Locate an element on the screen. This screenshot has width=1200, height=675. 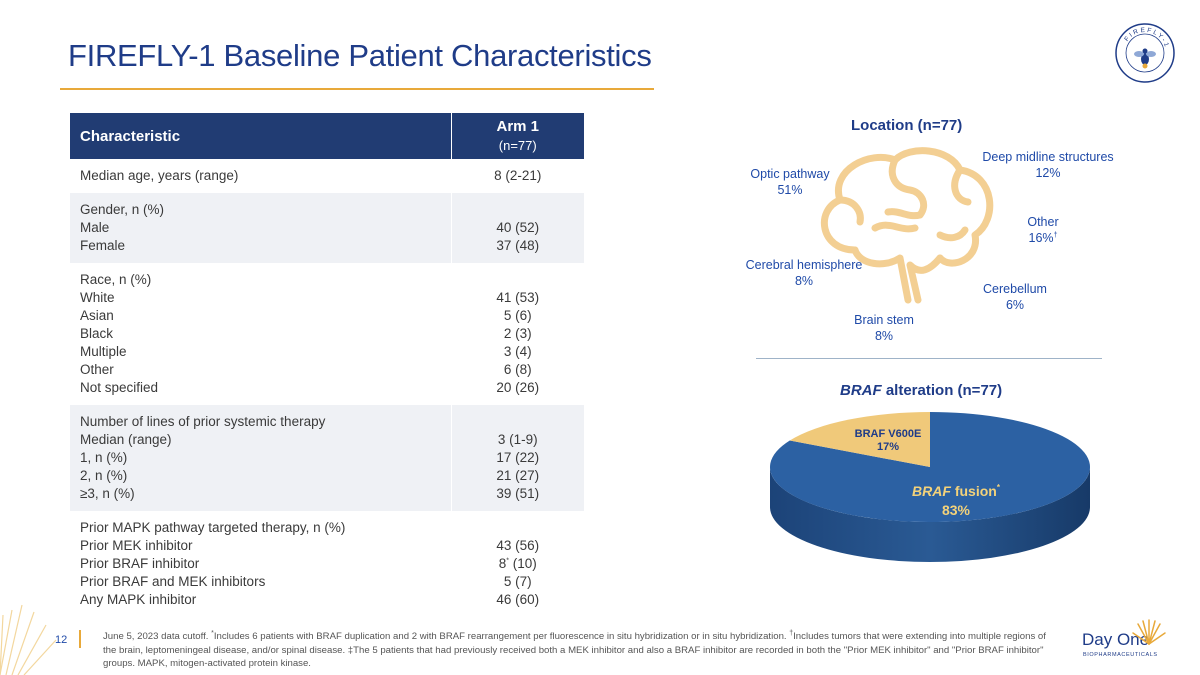
firefly-logo-icon: FIREFLY-1 is located at coordinates (1145, 53).